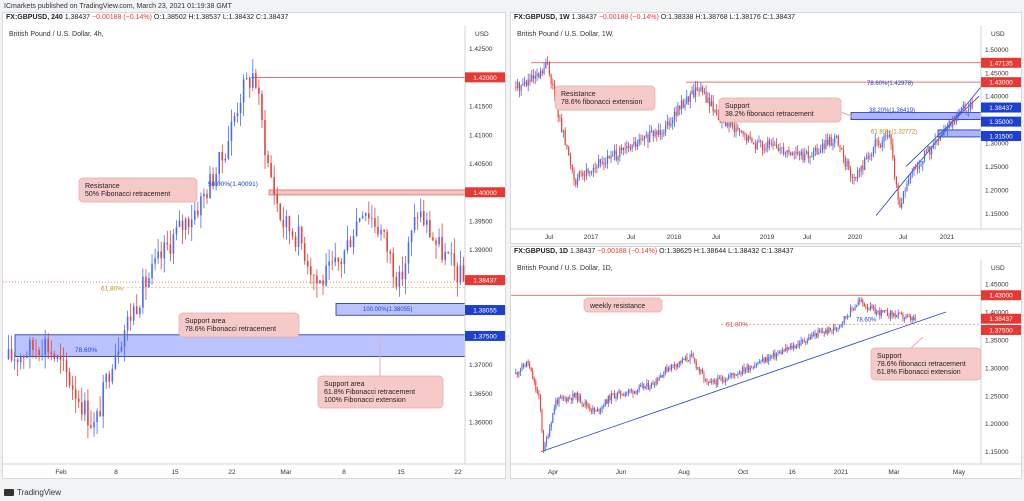 The width and height of the screenshot is (1024, 501). I want to click on price-tag, so click(1001, 62).